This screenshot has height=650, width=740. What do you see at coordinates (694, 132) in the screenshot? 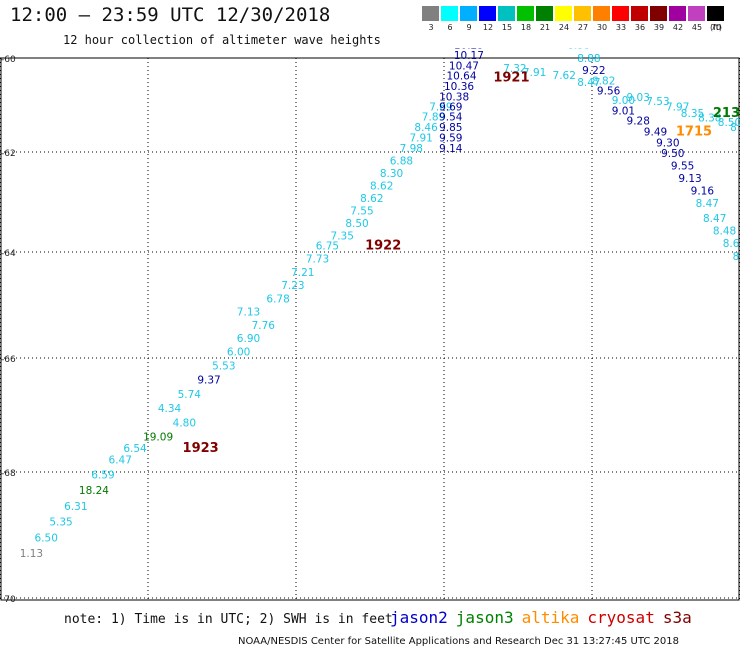
I see `pass-time-label: 1715` at bounding box center [694, 132].